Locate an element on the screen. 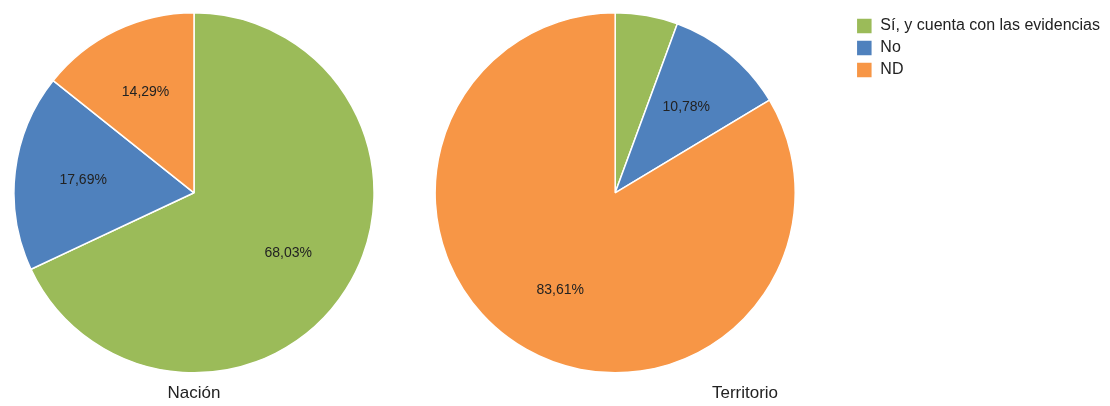 This screenshot has width=1110, height=406. data-label: 17,69% is located at coordinates (83, 178).